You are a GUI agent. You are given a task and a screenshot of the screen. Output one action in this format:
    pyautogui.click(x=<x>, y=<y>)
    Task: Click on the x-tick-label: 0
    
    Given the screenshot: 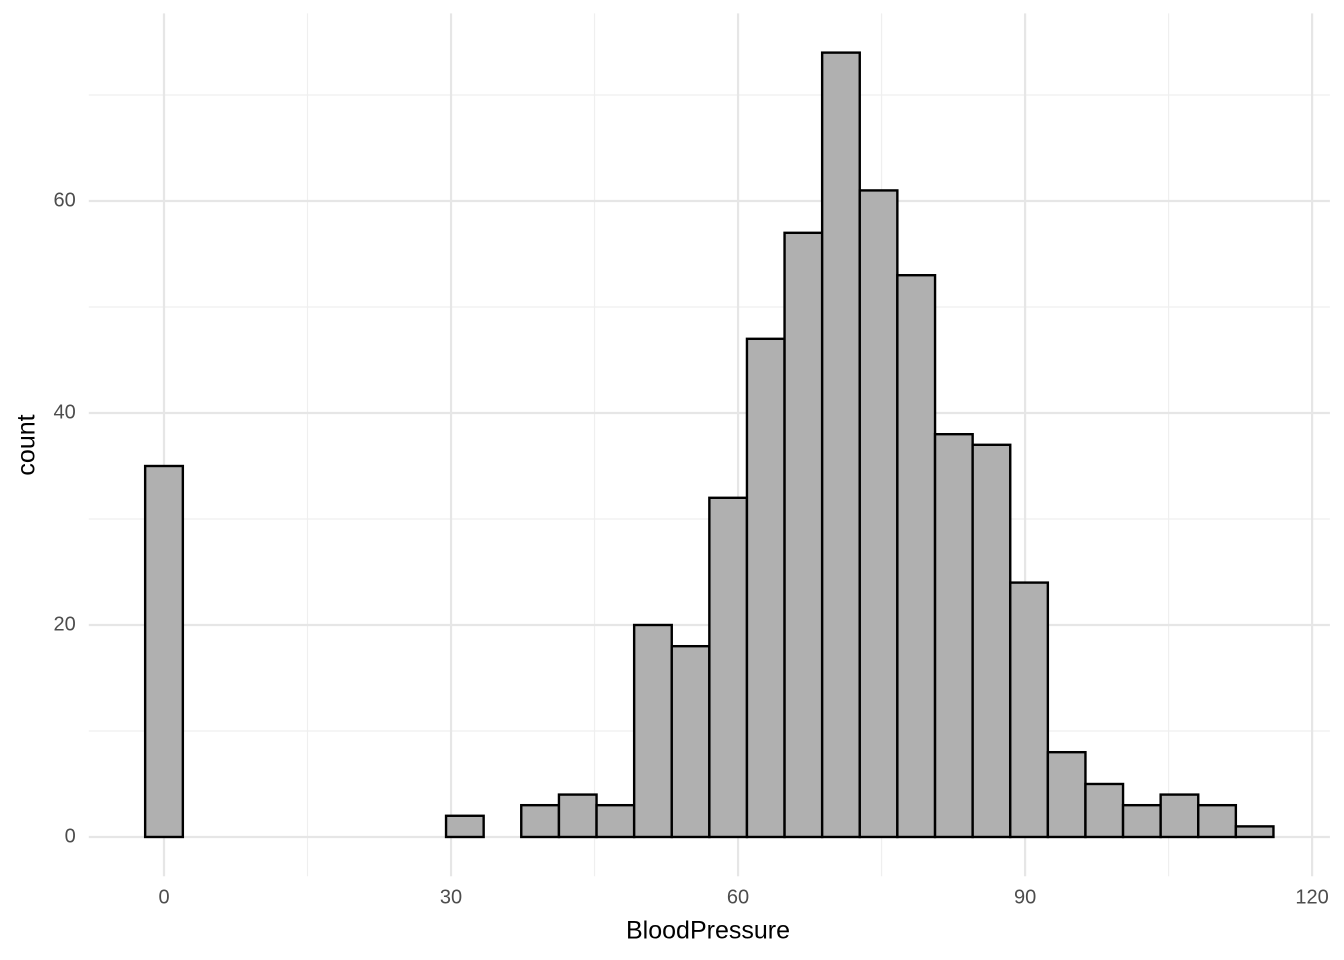 What is the action you would take?
    pyautogui.click(x=163, y=897)
    